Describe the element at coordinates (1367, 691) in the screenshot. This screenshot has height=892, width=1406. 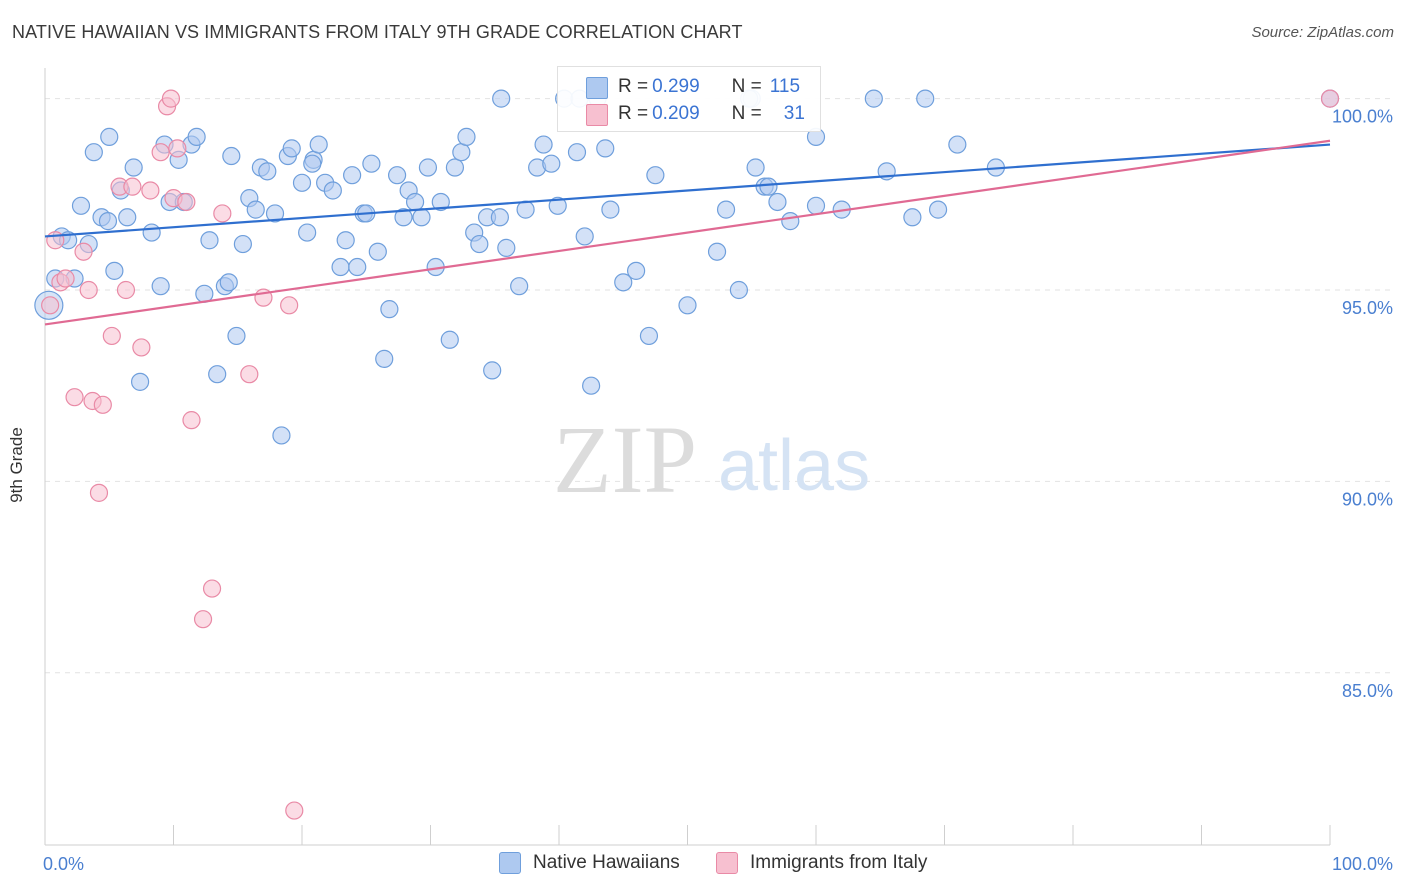
I see `y-tick-label: 85.0%` at that location.